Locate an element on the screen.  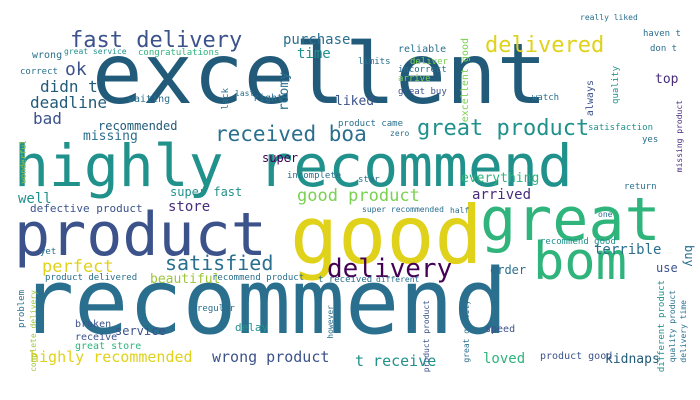
word: order is located at coordinates (508, 270).